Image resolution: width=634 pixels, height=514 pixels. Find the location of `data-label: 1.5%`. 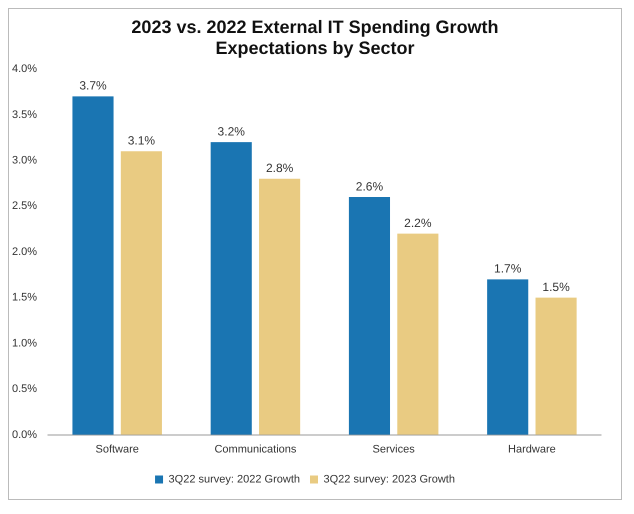

data-label: 1.5% is located at coordinates (556, 287).